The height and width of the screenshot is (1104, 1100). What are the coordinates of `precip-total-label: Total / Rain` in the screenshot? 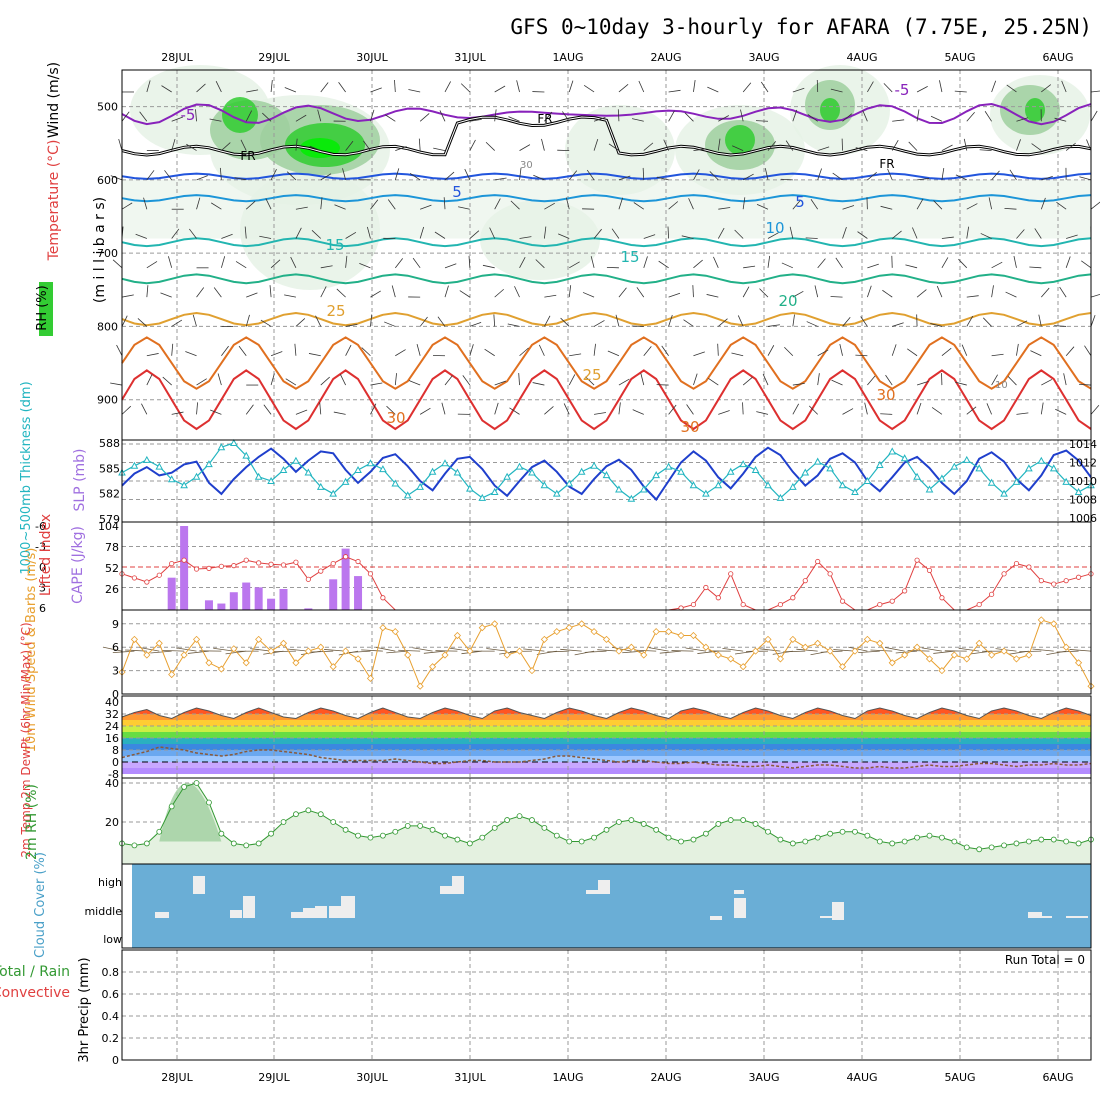 It's located at (35, 972).